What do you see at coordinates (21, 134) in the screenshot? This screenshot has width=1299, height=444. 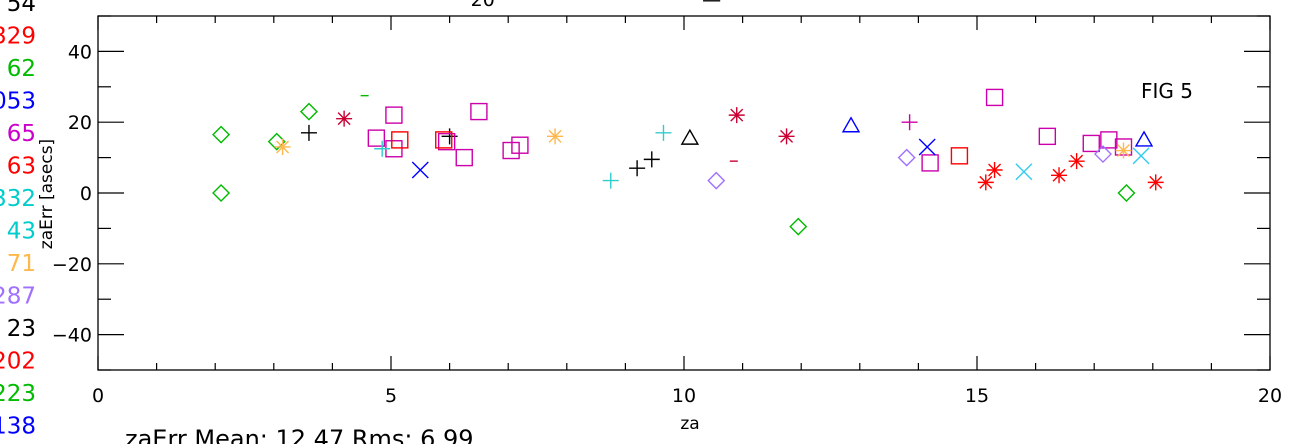 I see `side-label: 65` at bounding box center [21, 134].